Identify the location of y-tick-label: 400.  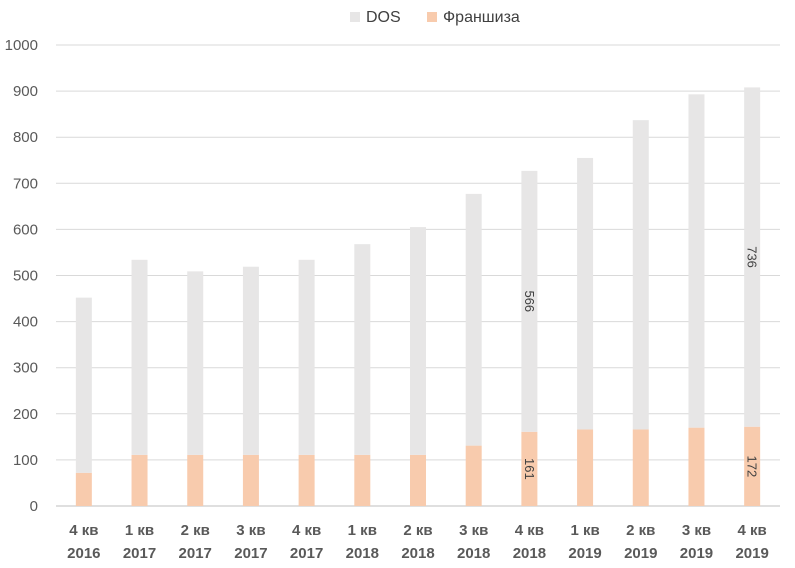
(25, 322).